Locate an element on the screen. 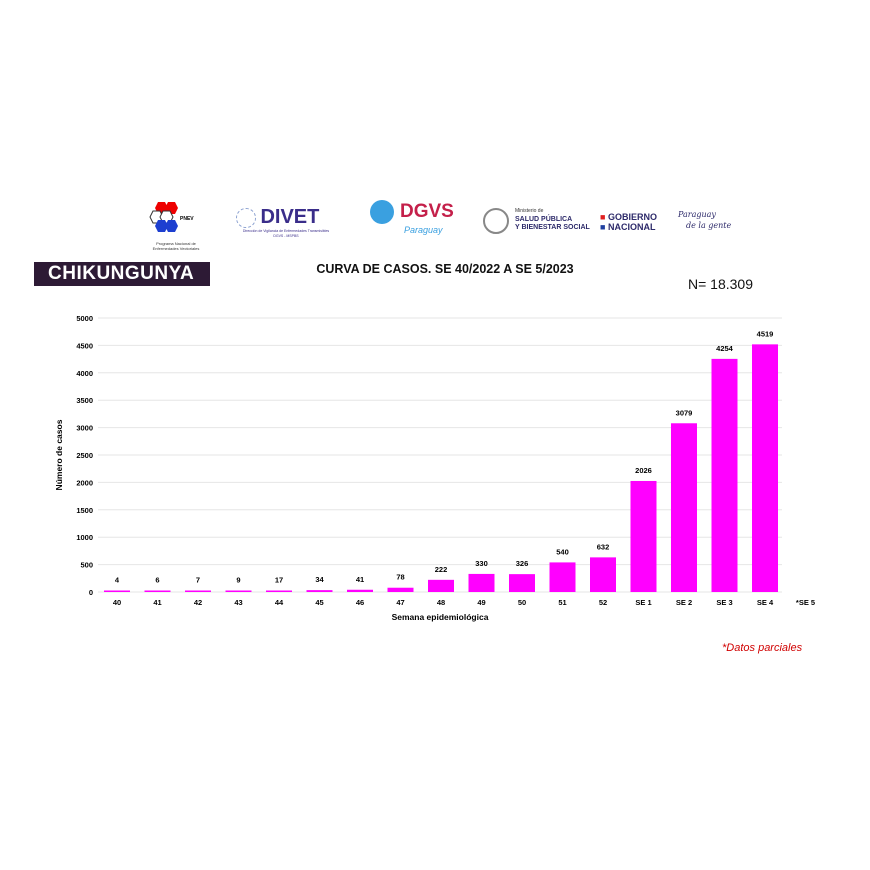  y-tick-label: 3500 is located at coordinates (84, 400).